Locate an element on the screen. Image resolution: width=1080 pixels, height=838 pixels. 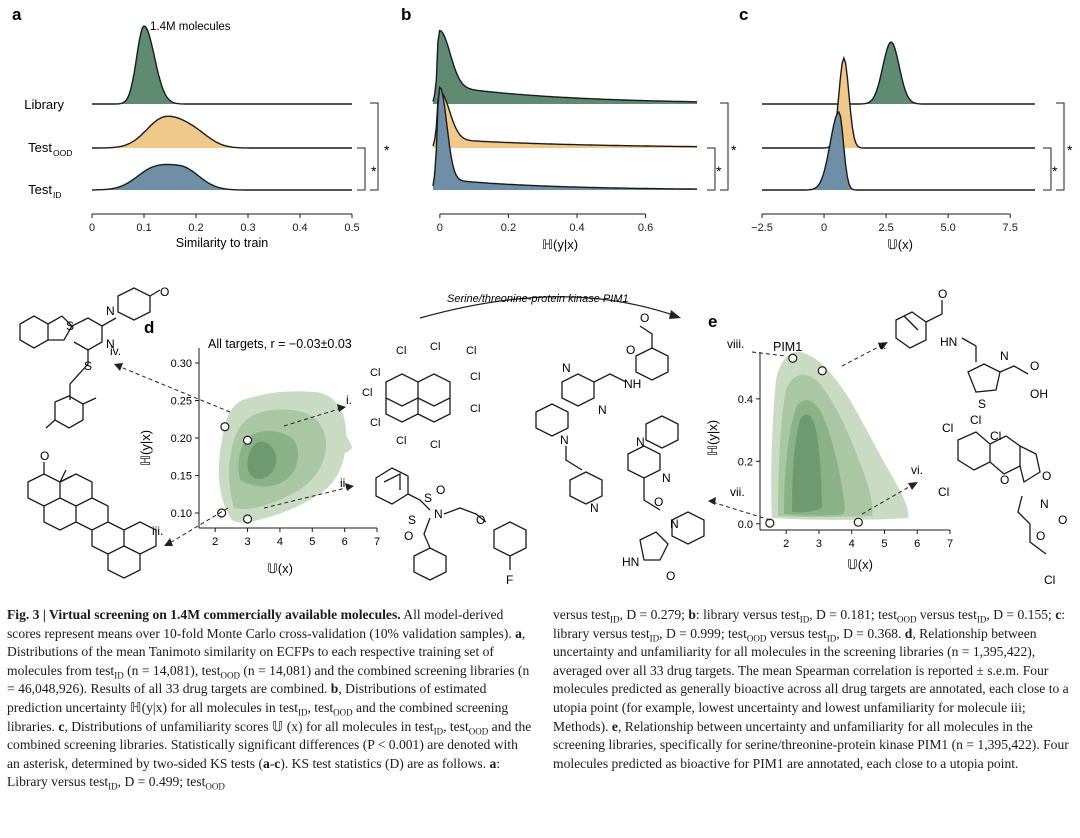
caption-span: (n = 14,081), test is located at coordinates (172, 670).